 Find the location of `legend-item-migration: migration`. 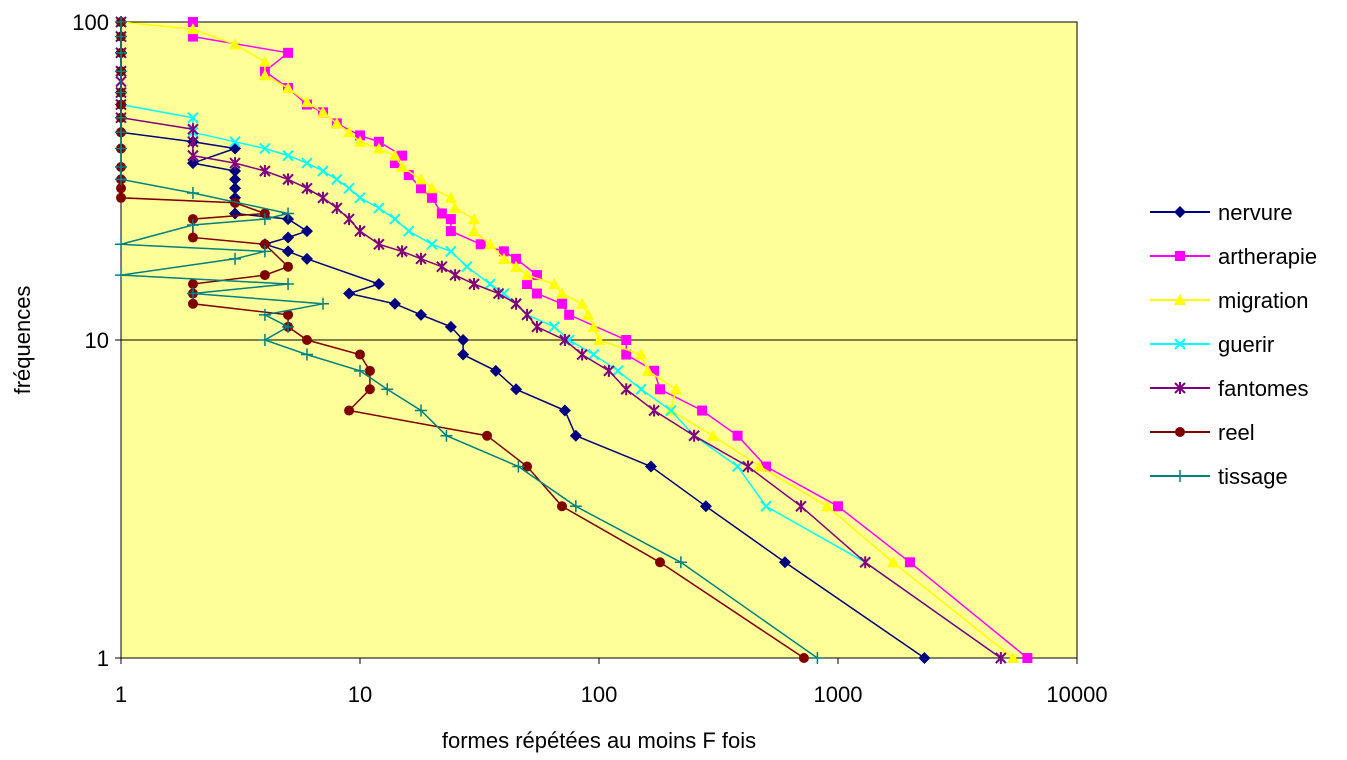

legend-item-migration: migration is located at coordinates (1229, 300).